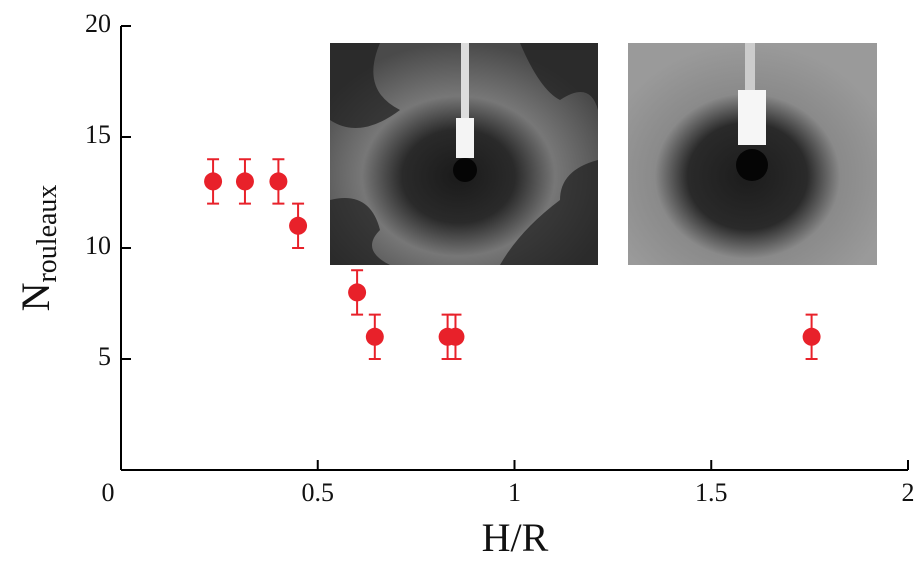  What do you see at coordinates (515, 537) in the screenshot?
I see `x-axis-label: H/R` at bounding box center [515, 537].